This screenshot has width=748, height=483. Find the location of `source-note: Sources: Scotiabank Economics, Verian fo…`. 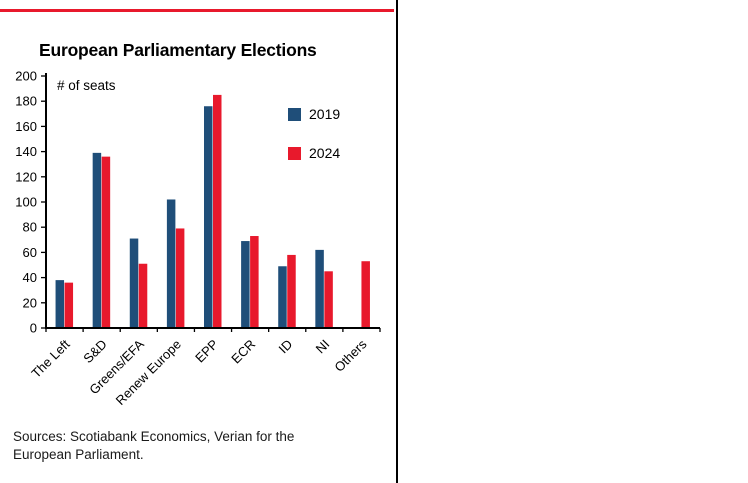

source-note: Sources: Scotiabank Economics, Verian fo… is located at coordinates (154, 445).